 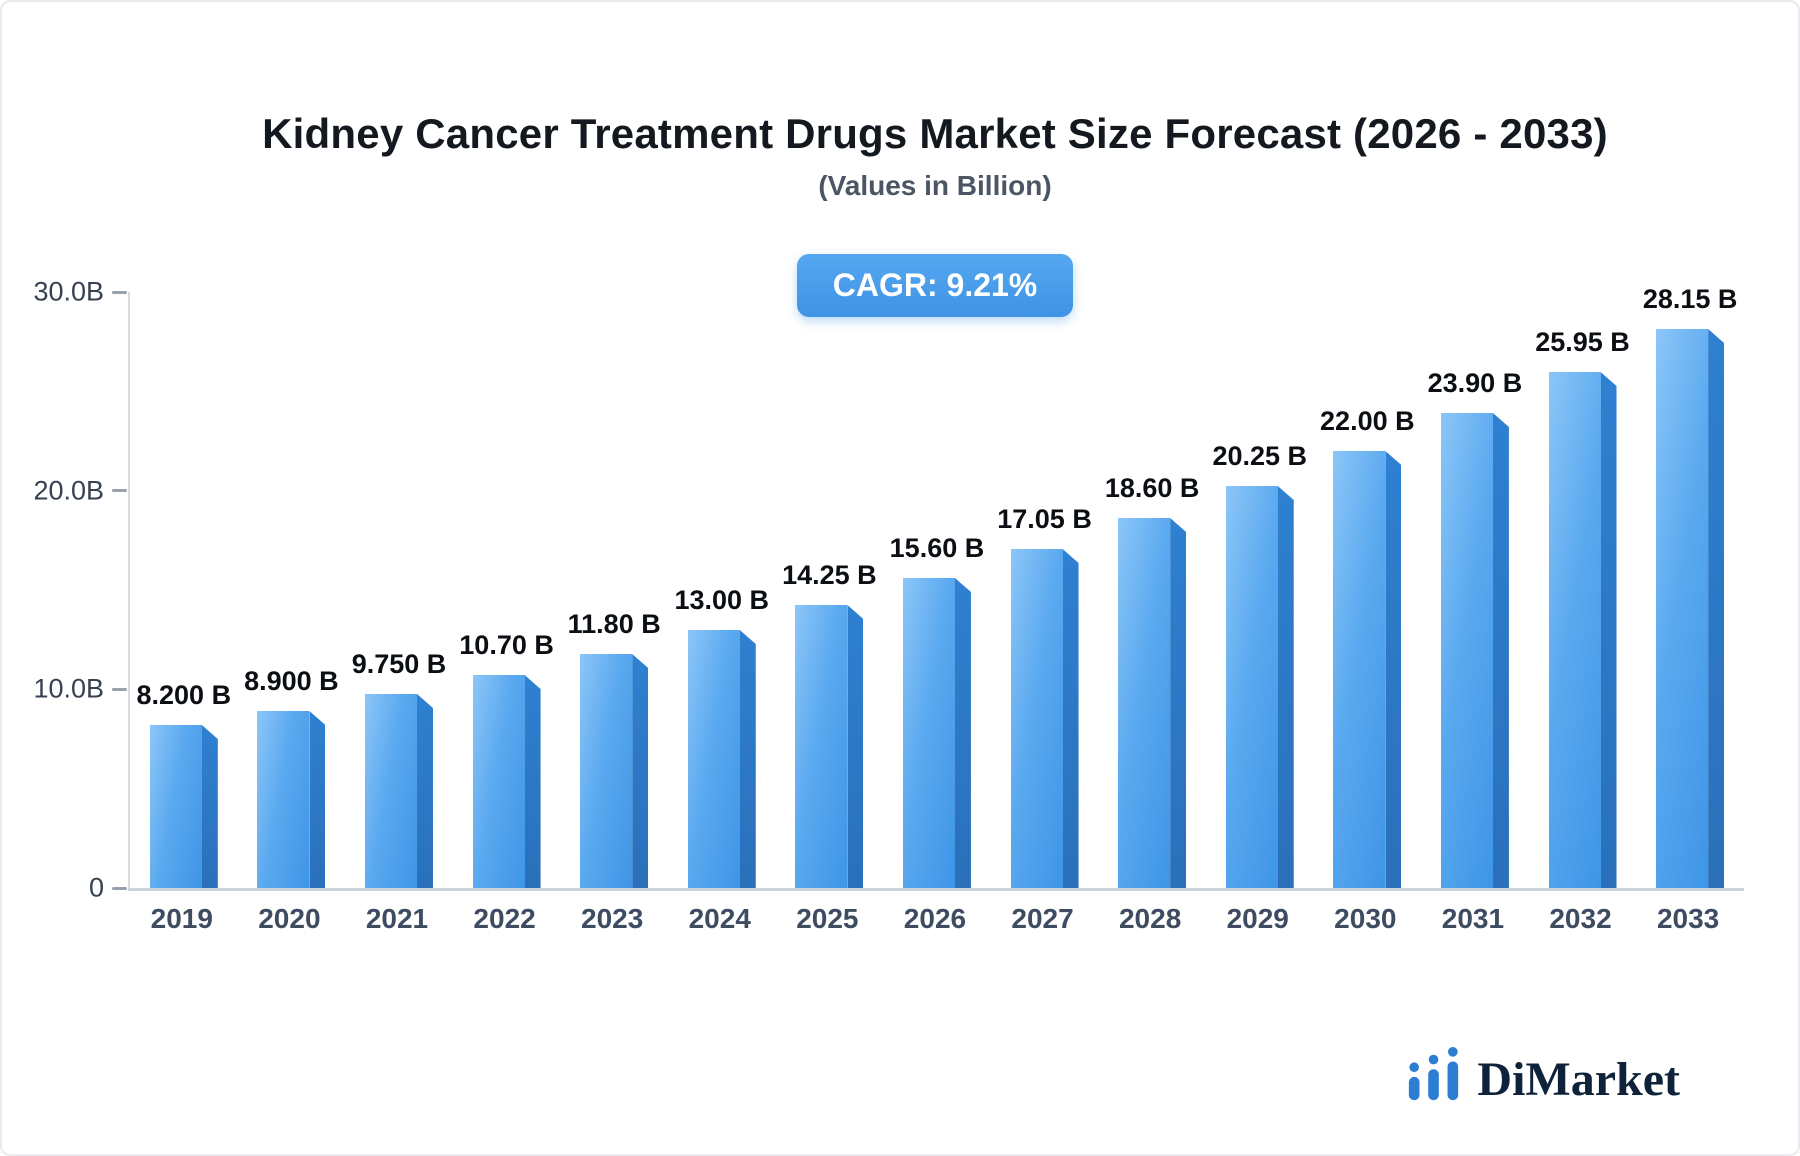 I want to click on bar-group: 23.90 B, so click(x=1475, y=590).